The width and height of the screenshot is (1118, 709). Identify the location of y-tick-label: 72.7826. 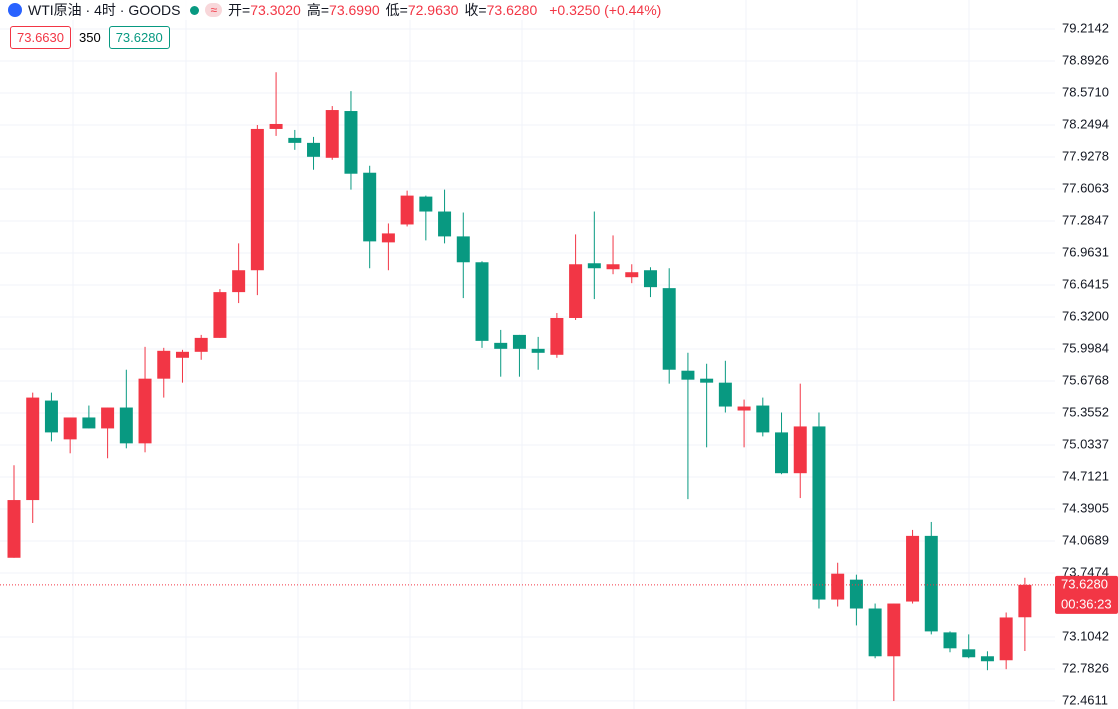
(1085, 667).